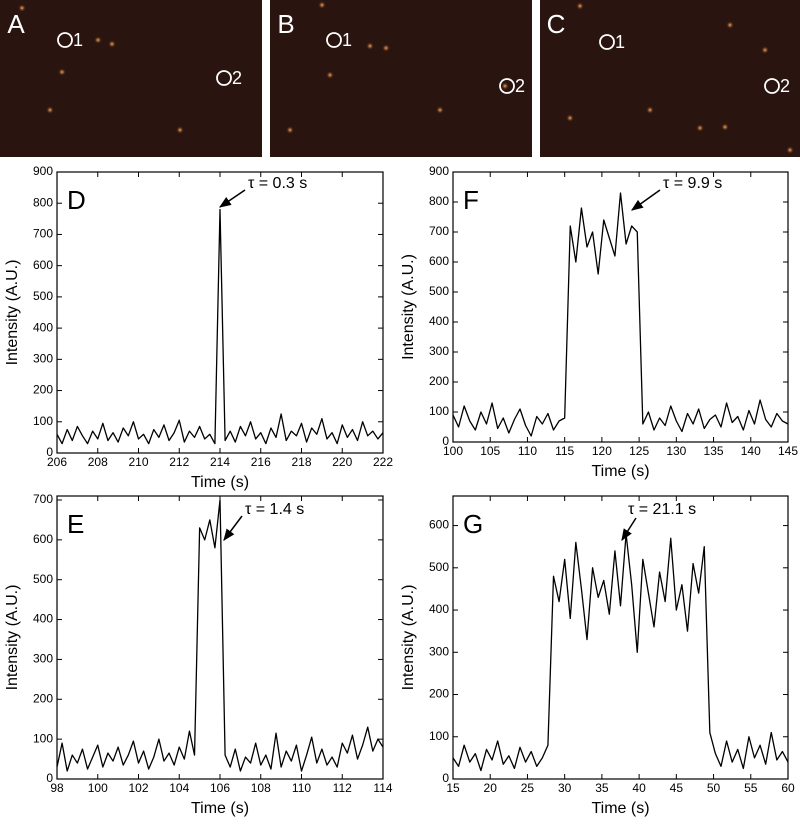 This screenshot has width=800, height=835. What do you see at coordinates (471, 200) in the screenshot?
I see `panel-label: F` at bounding box center [471, 200].